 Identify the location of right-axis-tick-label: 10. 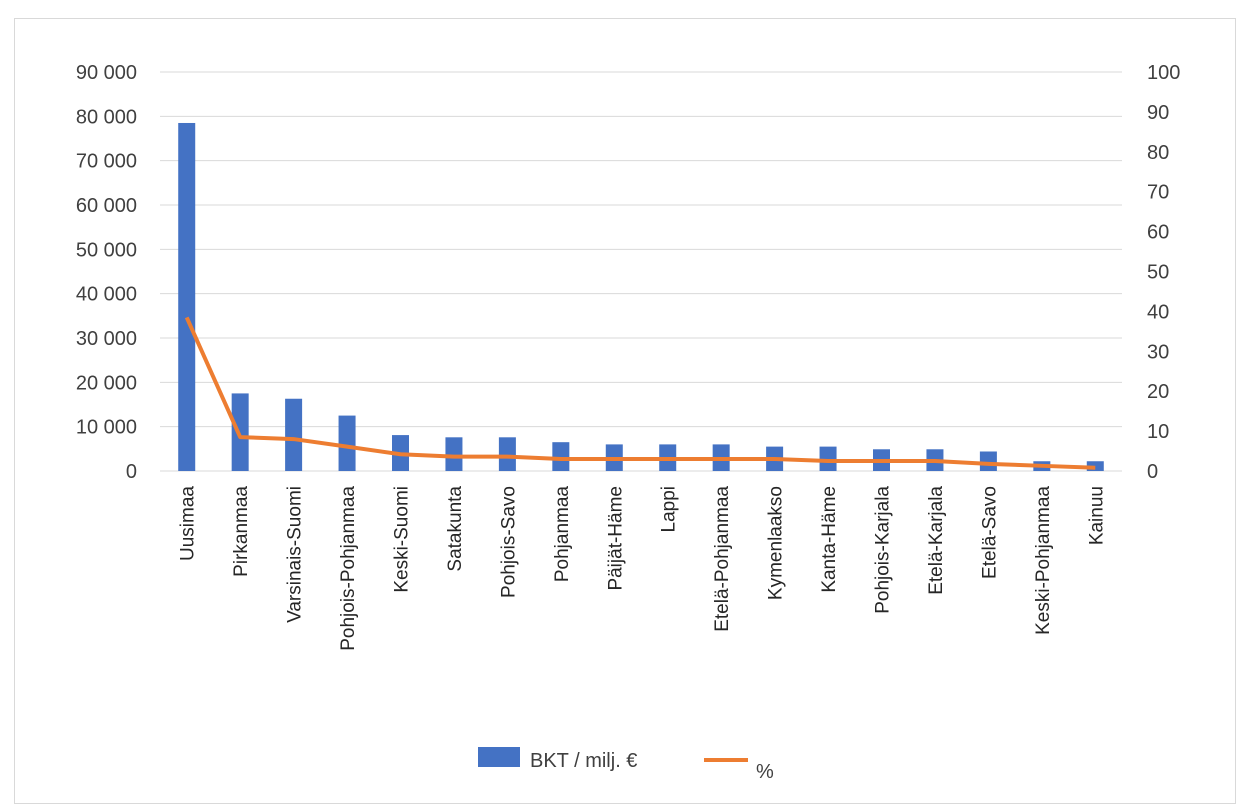
(1158, 432).